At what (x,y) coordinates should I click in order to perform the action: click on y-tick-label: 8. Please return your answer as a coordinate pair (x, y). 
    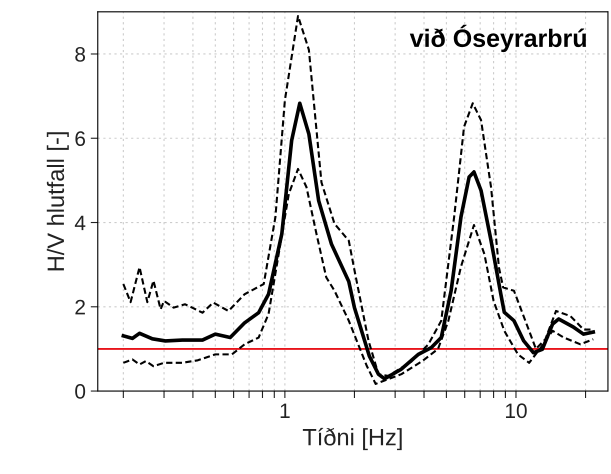
    Looking at the image, I should click on (80, 54).